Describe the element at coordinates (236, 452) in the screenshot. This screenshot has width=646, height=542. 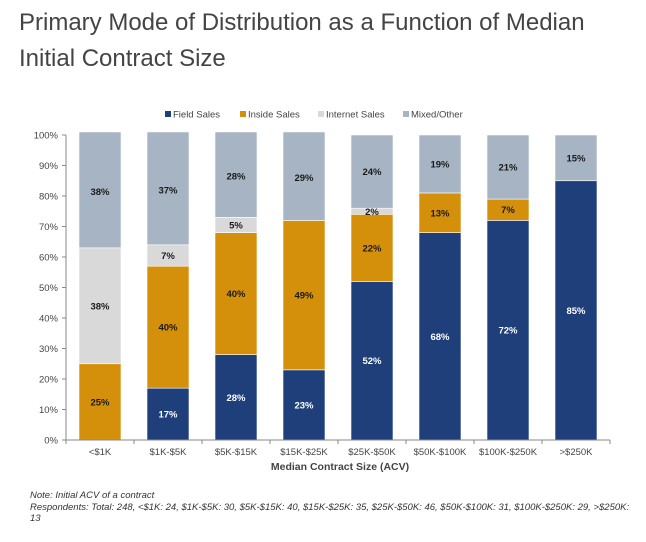
I see `x-tick-label: $5K-$15K` at that location.